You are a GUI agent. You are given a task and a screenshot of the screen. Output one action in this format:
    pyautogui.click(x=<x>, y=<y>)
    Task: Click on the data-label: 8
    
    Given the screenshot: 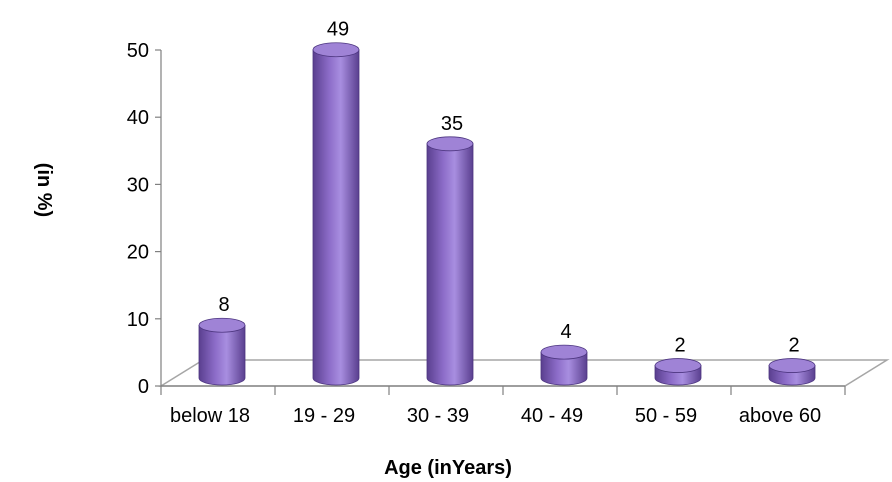 What is the action you would take?
    pyautogui.click(x=223, y=305)
    